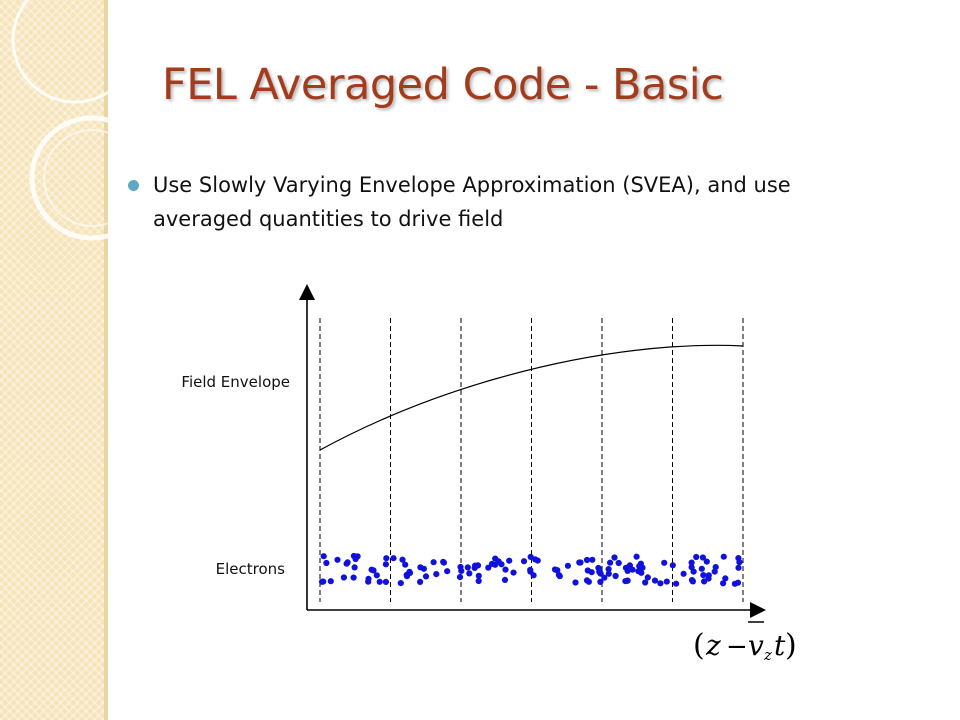 The width and height of the screenshot is (960, 720). Describe the element at coordinates (713, 645) in the screenshot. I see `formula-z: z` at that location.